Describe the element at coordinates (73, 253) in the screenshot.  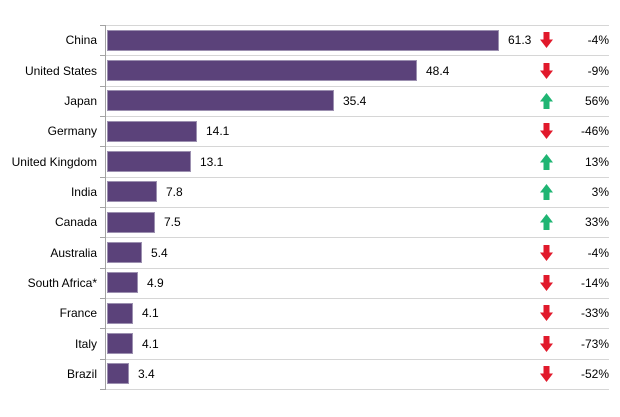
I see `category-label: Australia` at that location.